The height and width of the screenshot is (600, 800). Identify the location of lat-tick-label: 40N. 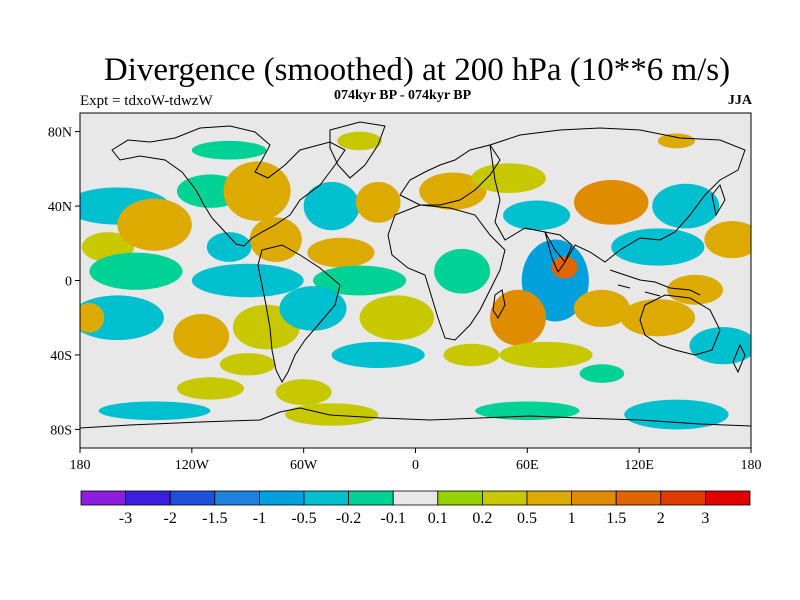
(60, 207).